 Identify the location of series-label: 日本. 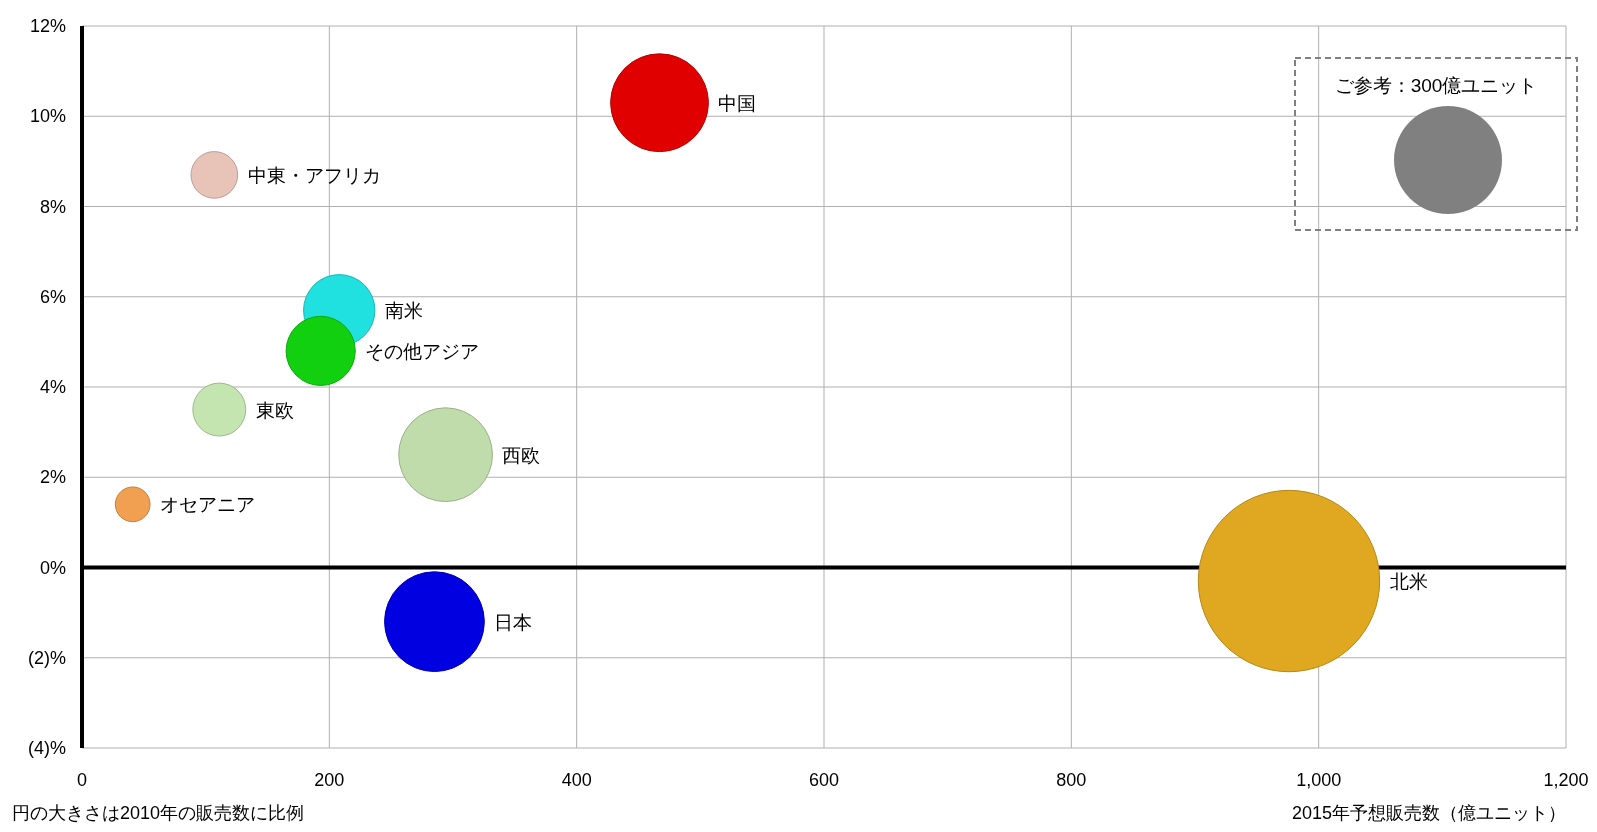
(513, 622).